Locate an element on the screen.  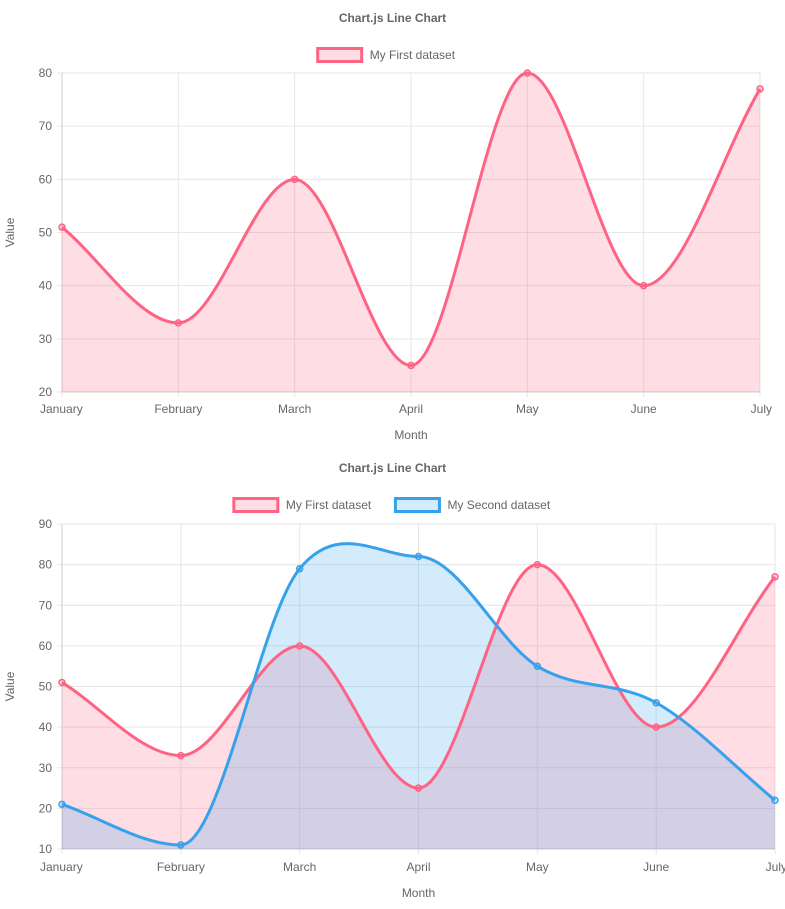
y-tick-label: 10 is located at coordinates (46, 849).